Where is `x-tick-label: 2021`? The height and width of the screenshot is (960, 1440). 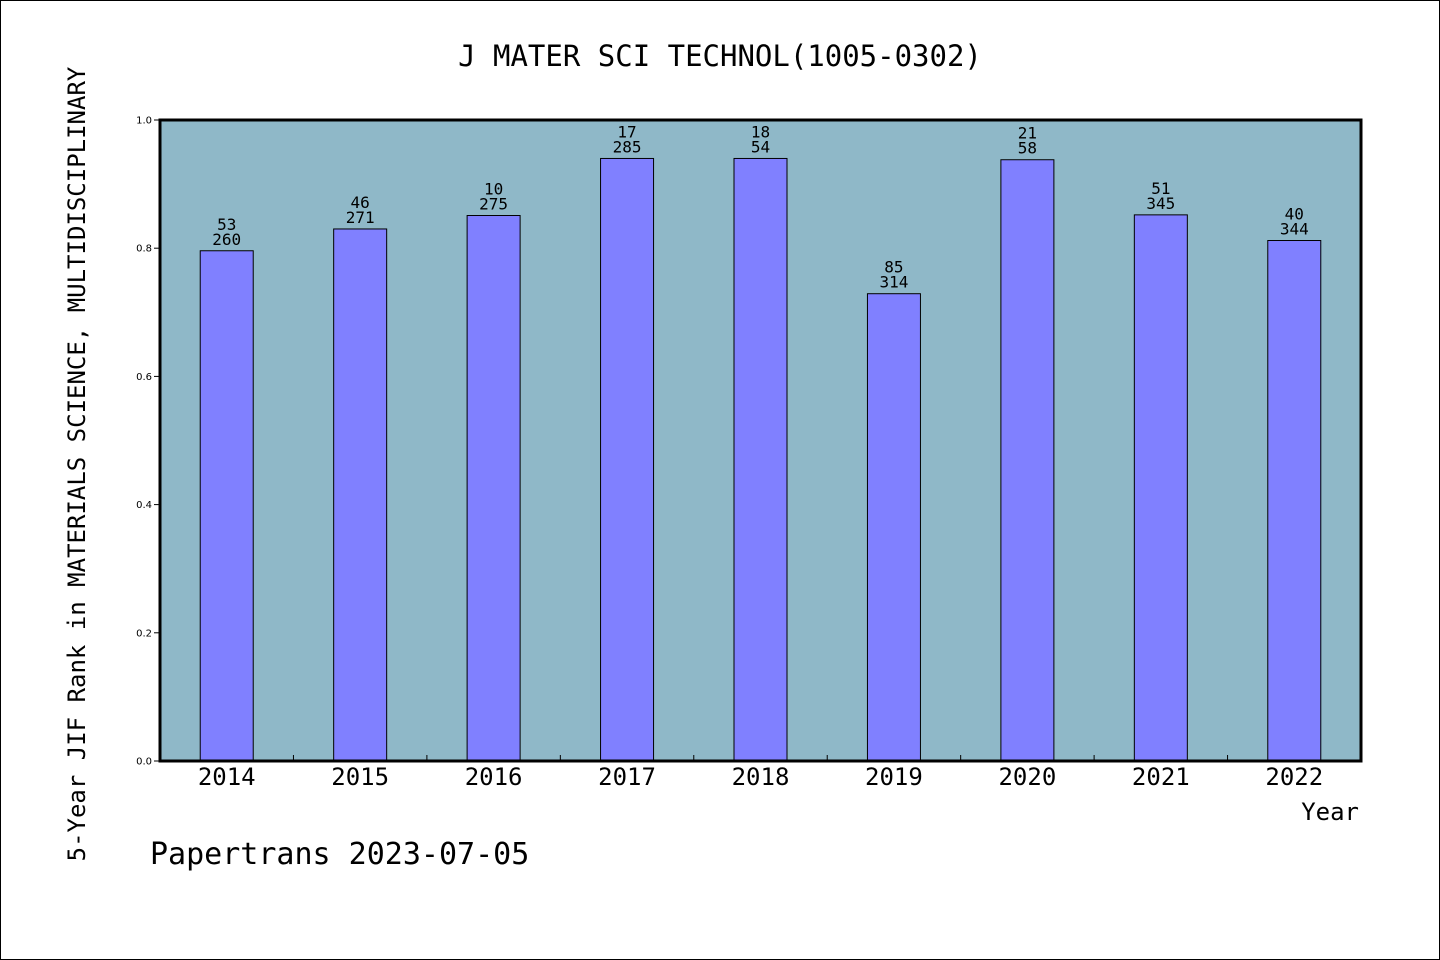
x-tick-label: 2021 is located at coordinates (1161, 777).